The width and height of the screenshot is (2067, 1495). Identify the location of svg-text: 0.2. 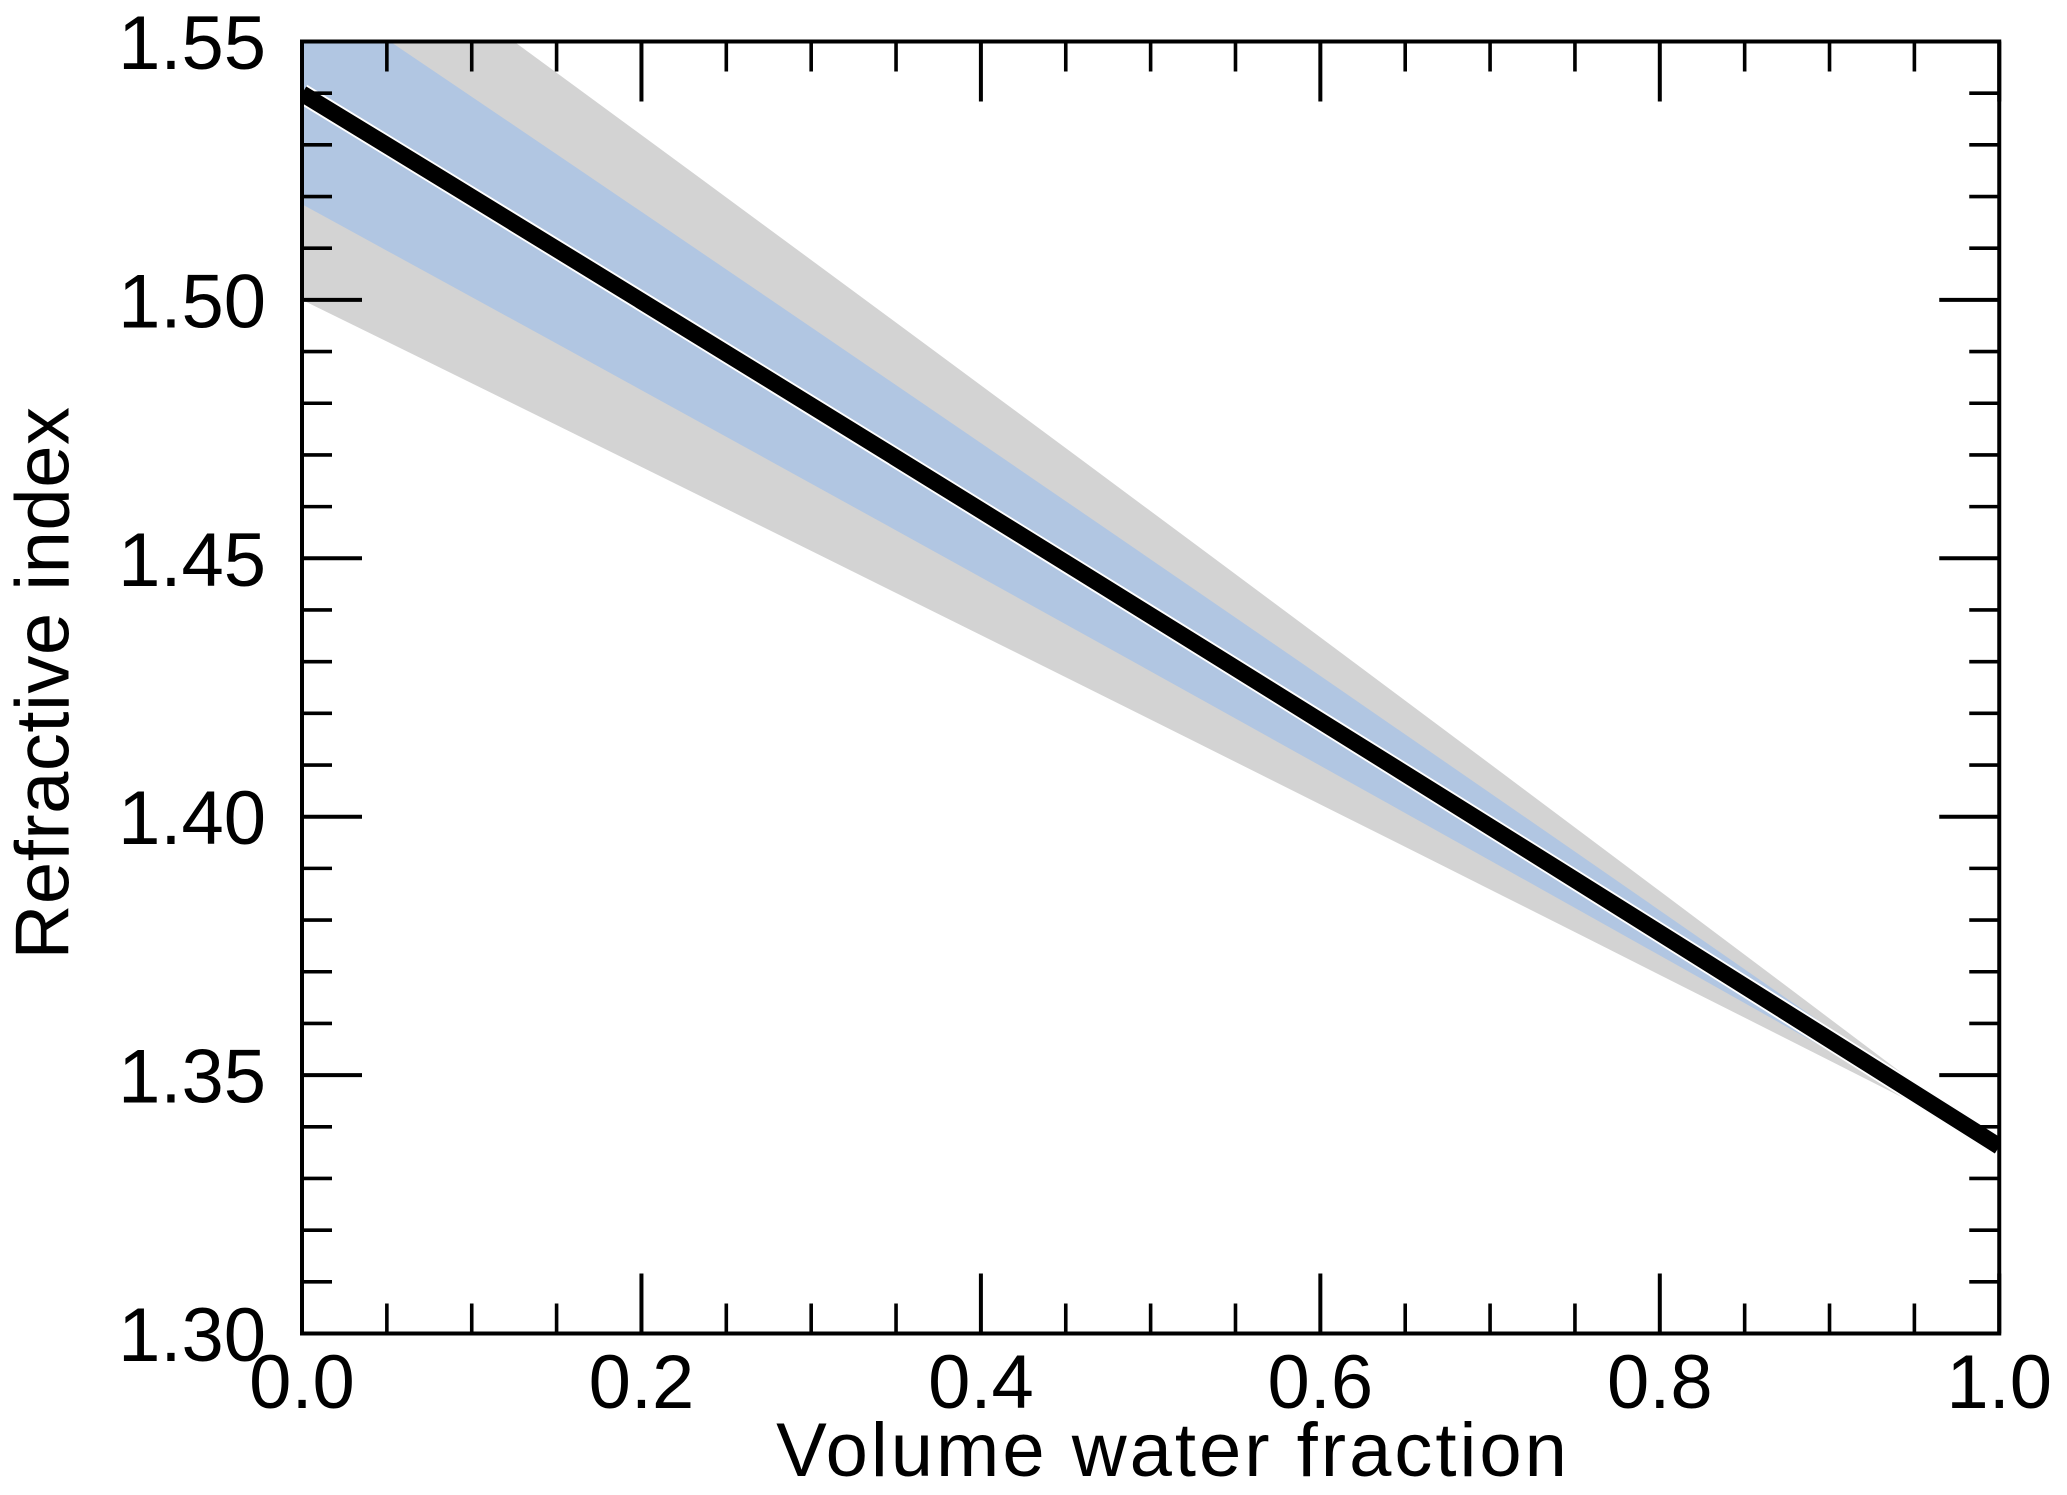
(642, 1382).